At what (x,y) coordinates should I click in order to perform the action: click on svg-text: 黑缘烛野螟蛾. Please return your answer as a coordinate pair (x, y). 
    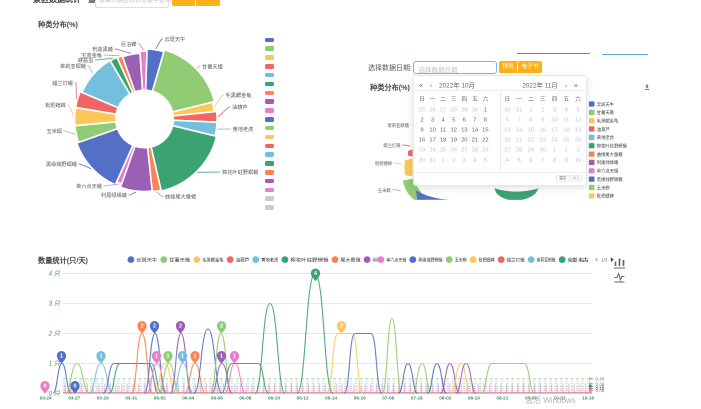
    Looking at the image, I should click on (610, 179).